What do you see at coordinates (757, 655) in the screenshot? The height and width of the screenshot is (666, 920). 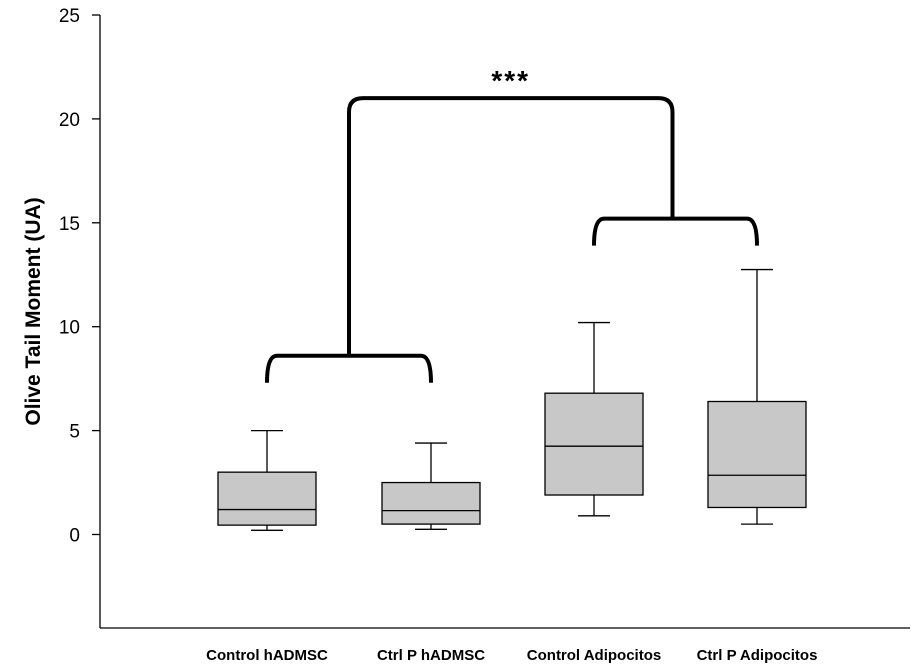 I see `x-tick-label: Ctrl P Adipocitos` at bounding box center [757, 655].